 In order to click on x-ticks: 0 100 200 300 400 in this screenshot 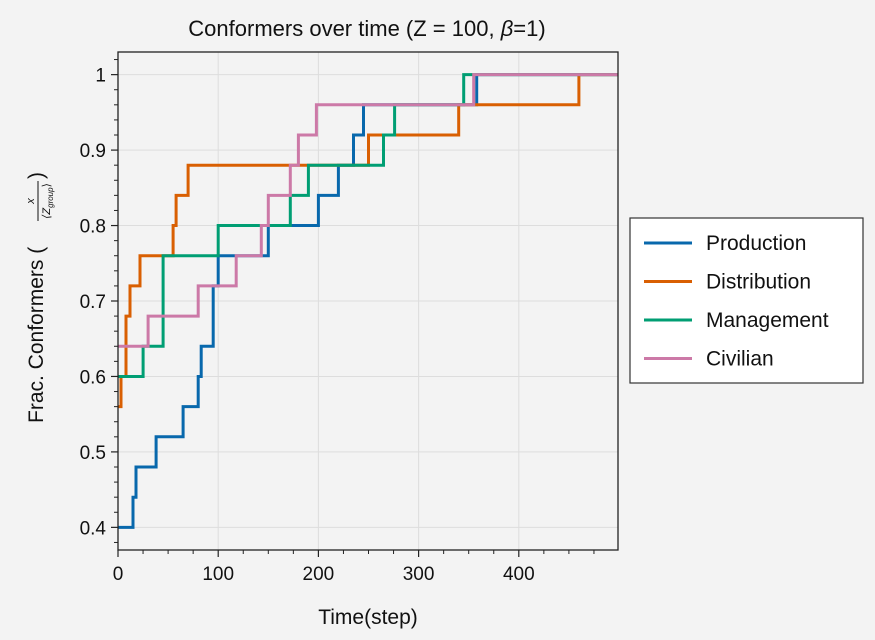, I will do `click(354, 567)`.